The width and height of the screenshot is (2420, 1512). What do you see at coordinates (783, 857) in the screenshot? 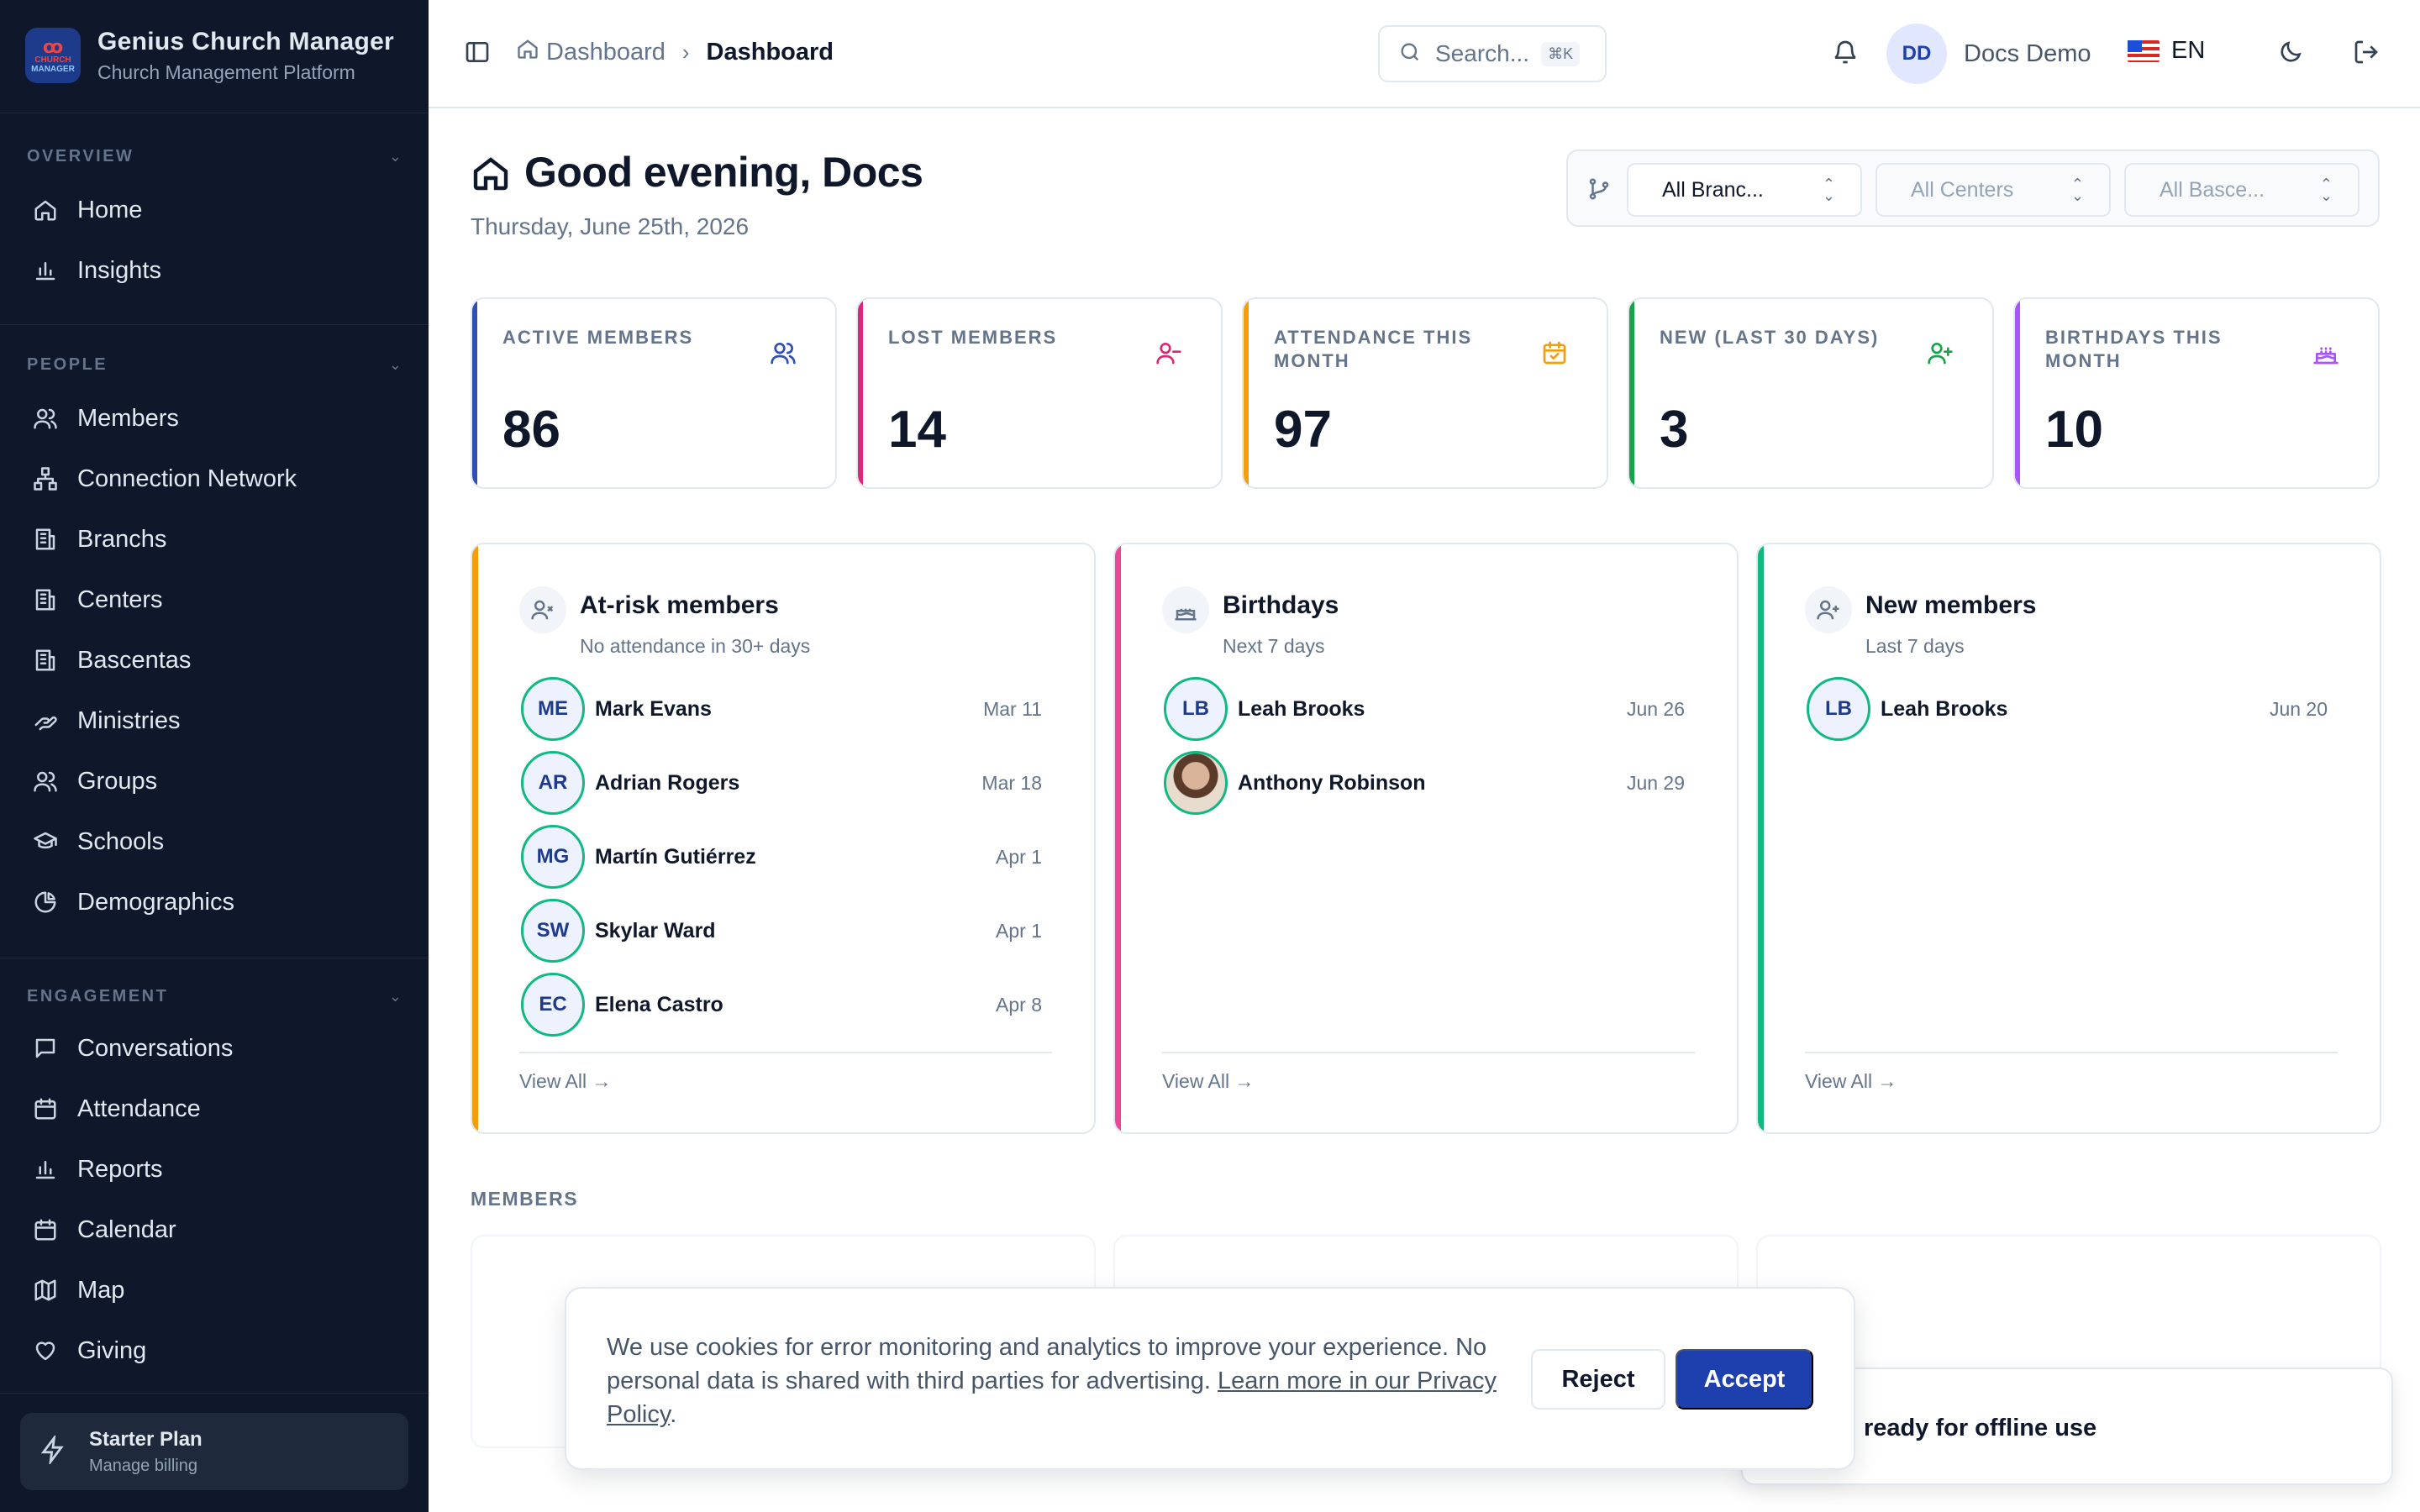
I see `list-item: MG Martín Gutiérrez Apr 1` at bounding box center [783, 857].